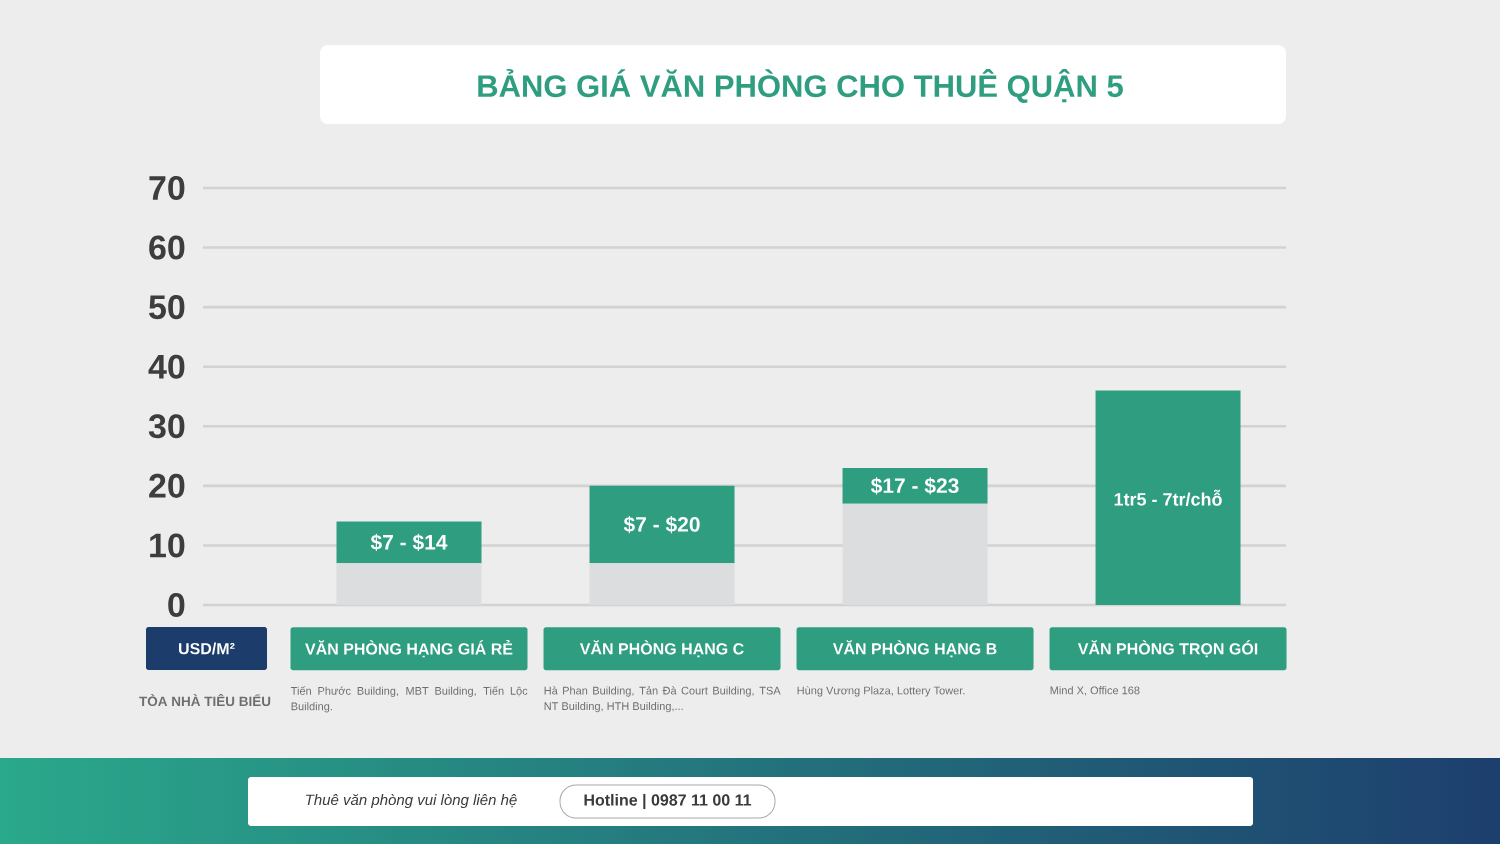 Image resolution: width=1500 pixels, height=844 pixels. What do you see at coordinates (167, 188) in the screenshot?
I see `y-tick-label: 70` at bounding box center [167, 188].